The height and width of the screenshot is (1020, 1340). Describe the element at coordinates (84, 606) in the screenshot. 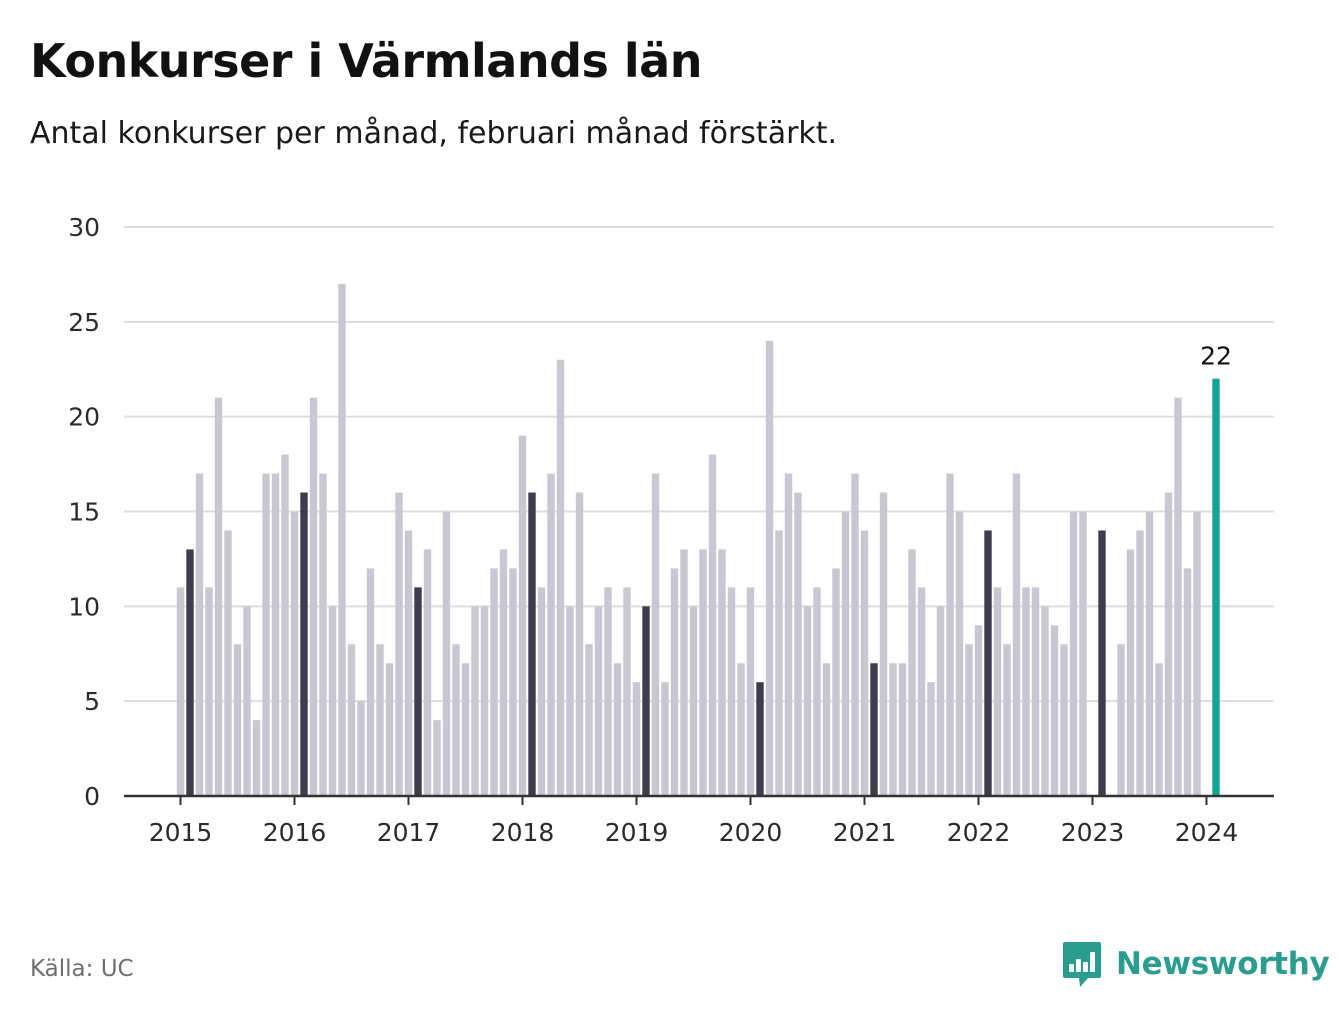

I see `y-tick-label: 10` at that location.